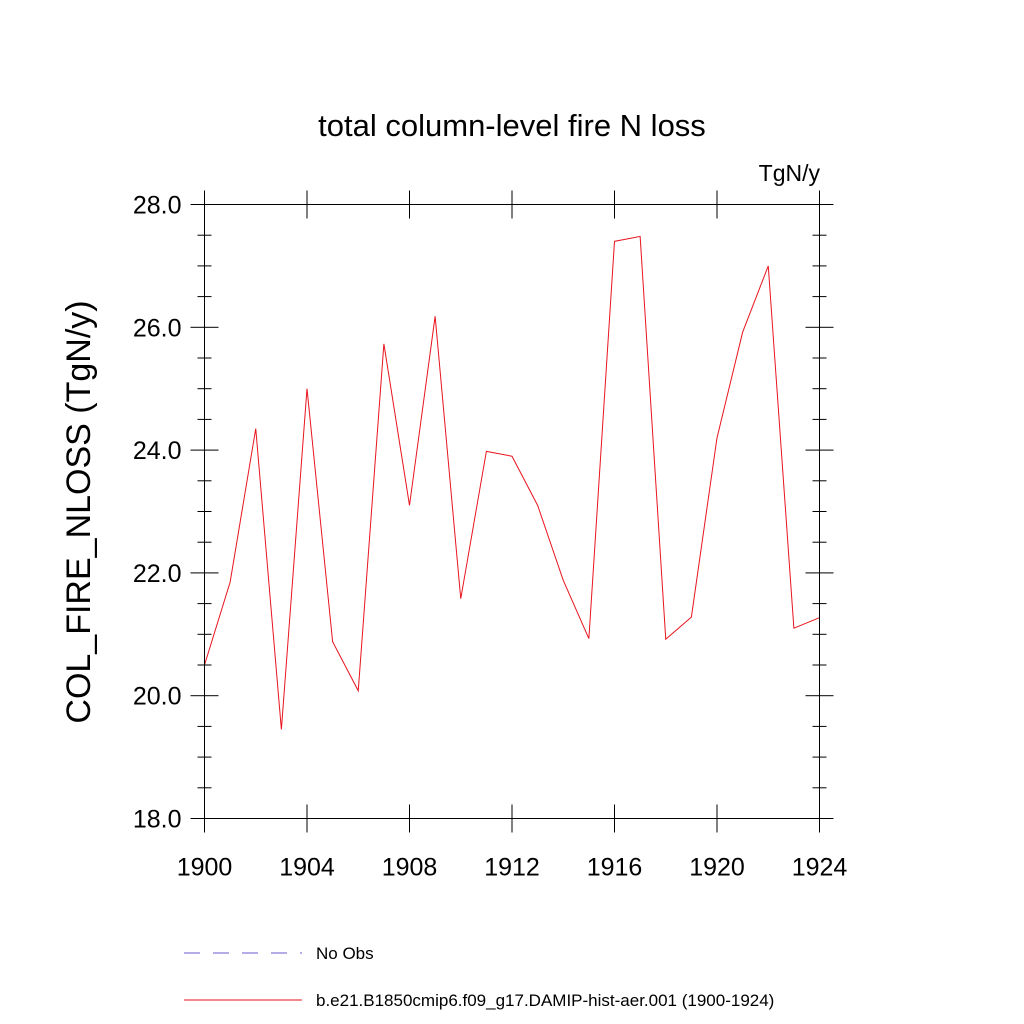 The height and width of the screenshot is (1024, 1024). Describe the element at coordinates (512, 125) in the screenshot. I see `chart-title: total column-level fire N loss` at that location.